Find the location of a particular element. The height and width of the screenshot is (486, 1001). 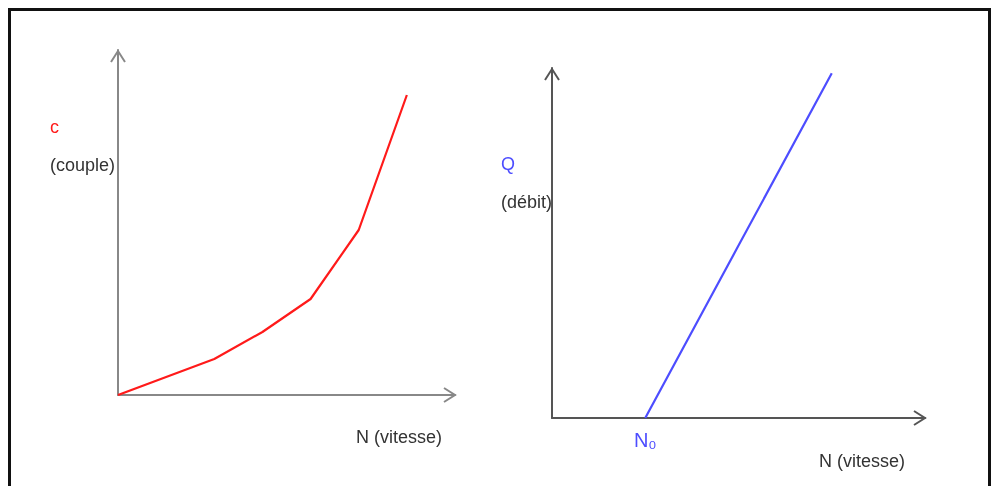

y-axis-title: c (couple) is located at coordinates (82, 146).